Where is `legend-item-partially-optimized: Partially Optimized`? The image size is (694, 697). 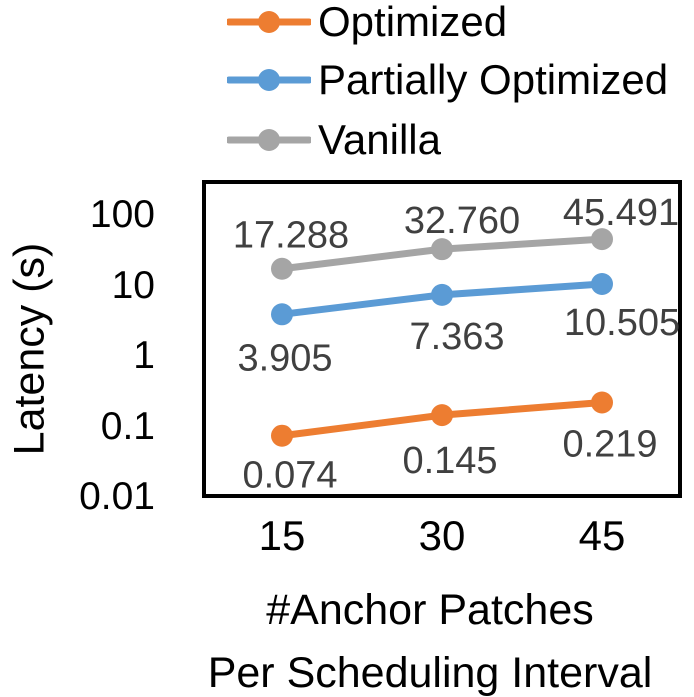
legend-item-partially-optimized: Partially Optimized is located at coordinates (448, 79).